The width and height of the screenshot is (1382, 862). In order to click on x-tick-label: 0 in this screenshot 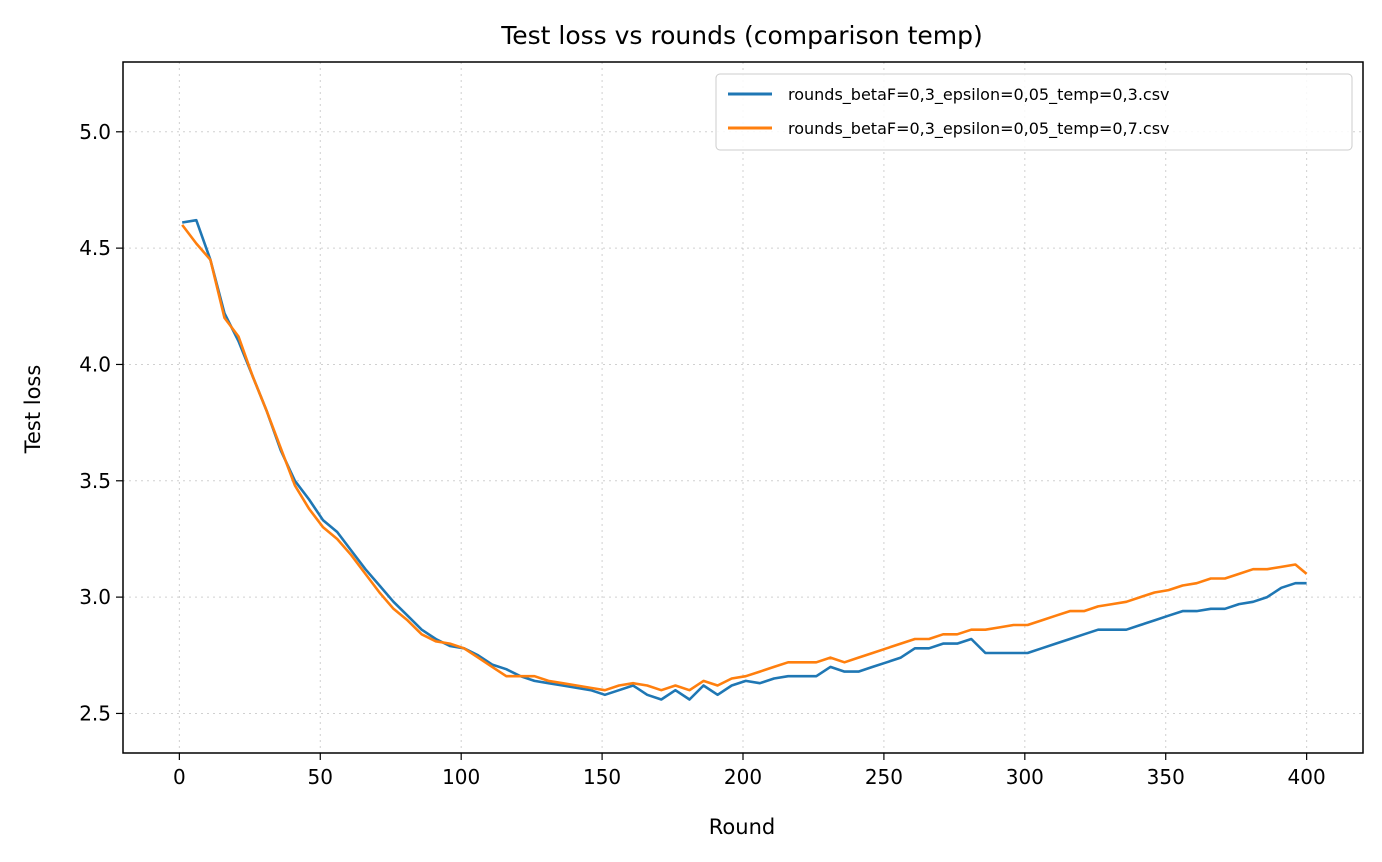, I will do `click(179, 777)`.